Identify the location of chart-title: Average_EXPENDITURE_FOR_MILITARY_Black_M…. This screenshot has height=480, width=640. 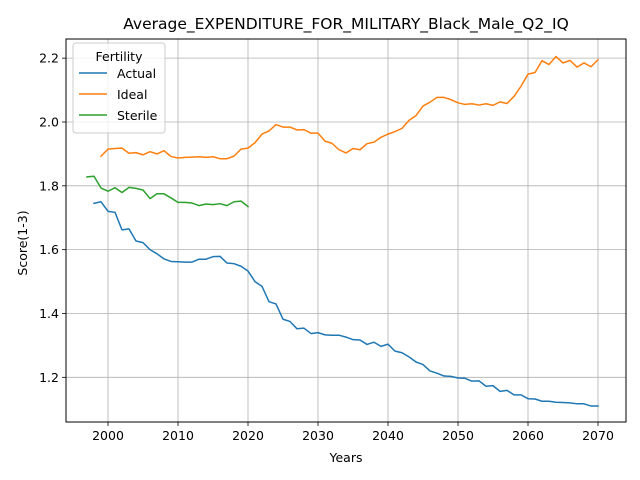
(346, 24).